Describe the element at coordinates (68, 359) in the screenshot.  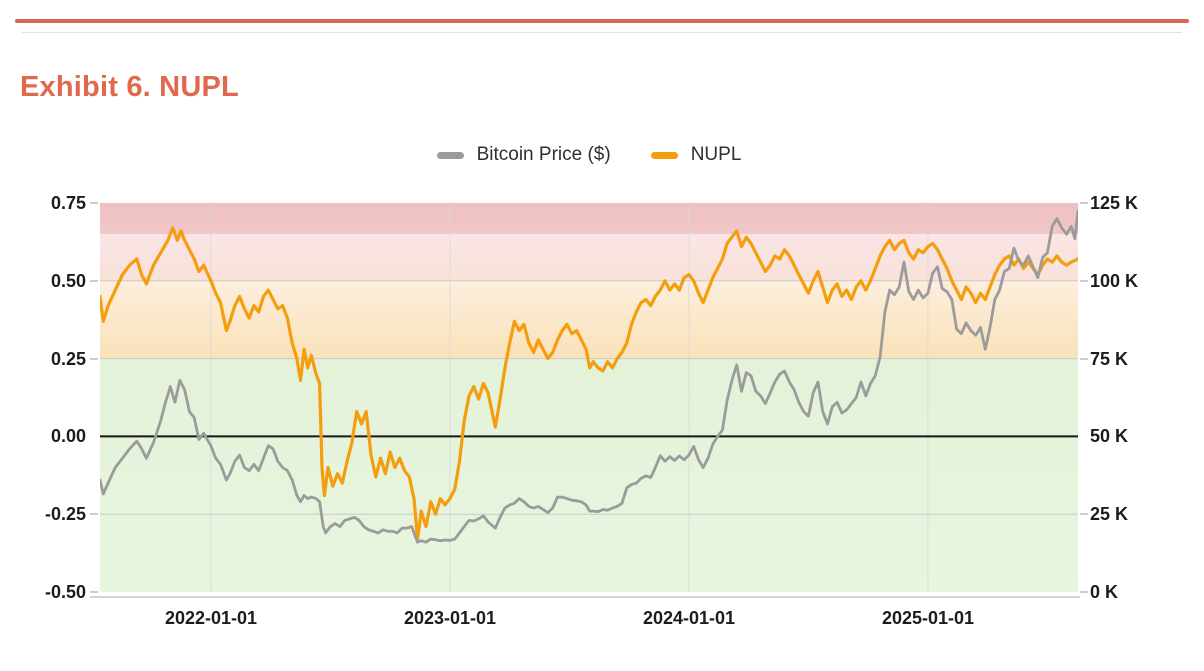
I see `y-left-tick-025: 0.25` at that location.